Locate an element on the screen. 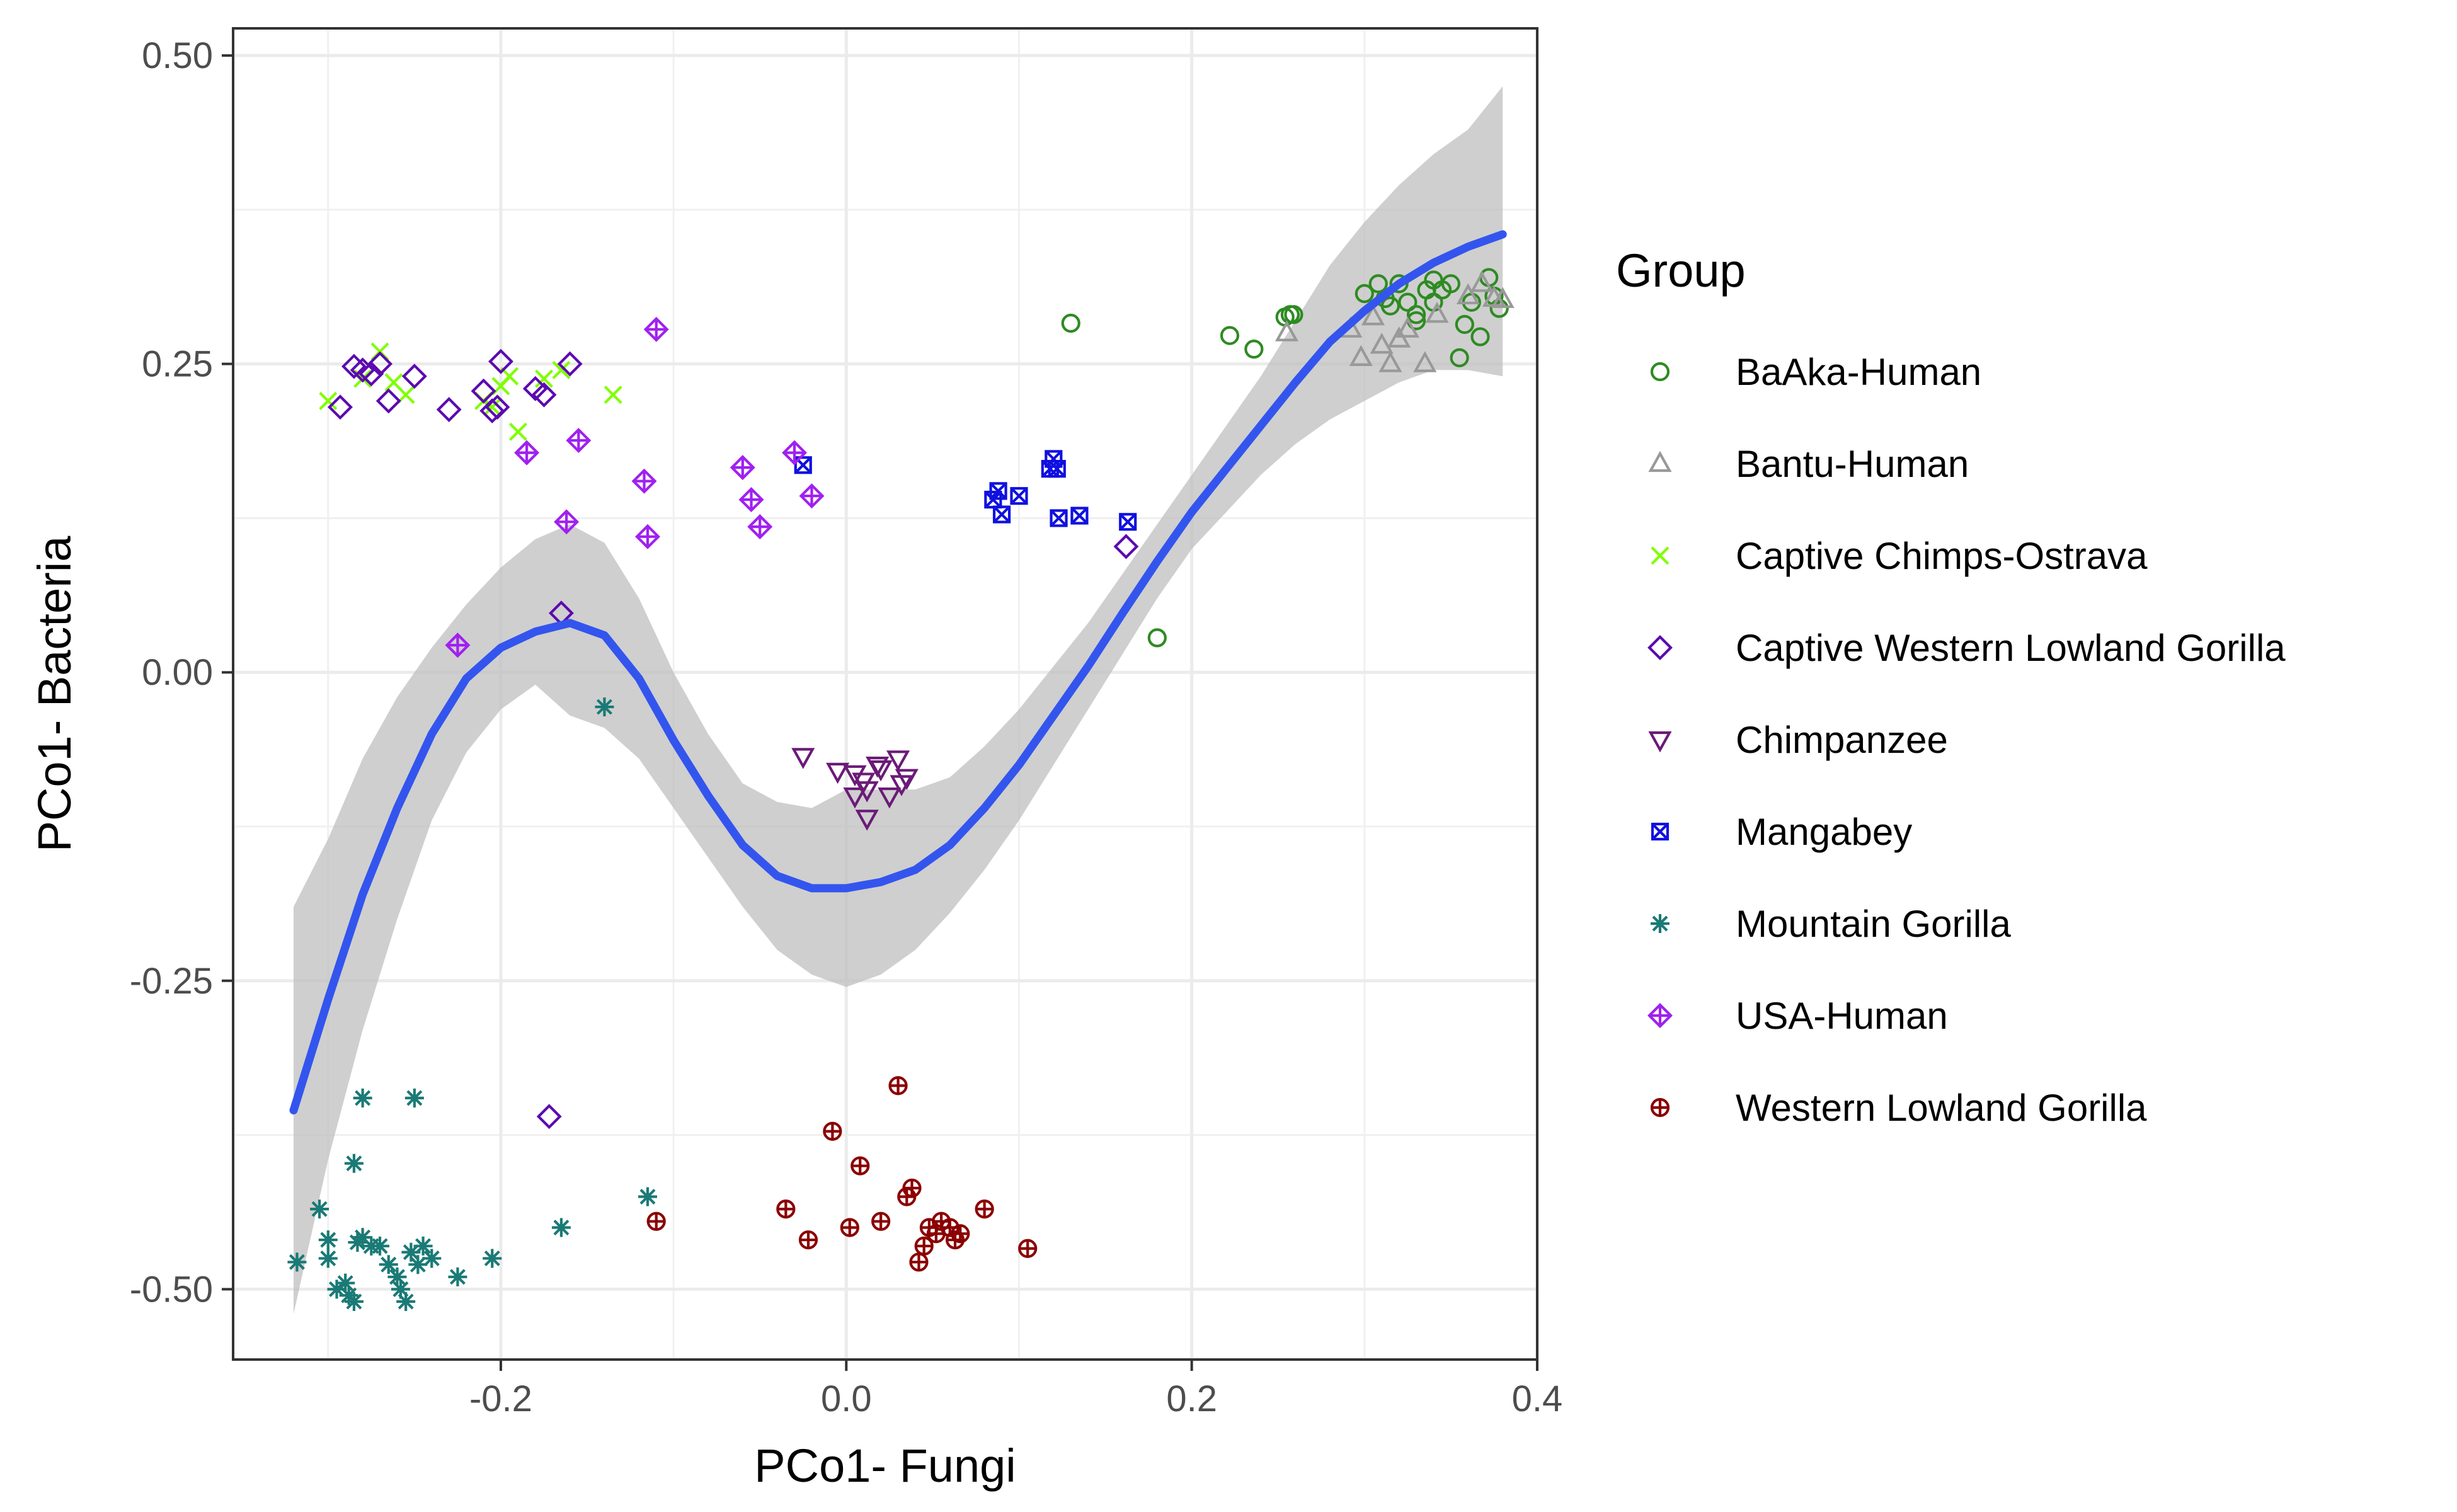 The height and width of the screenshot is (1512, 2457). y-tick-label: -0.50 is located at coordinates (171, 1289).